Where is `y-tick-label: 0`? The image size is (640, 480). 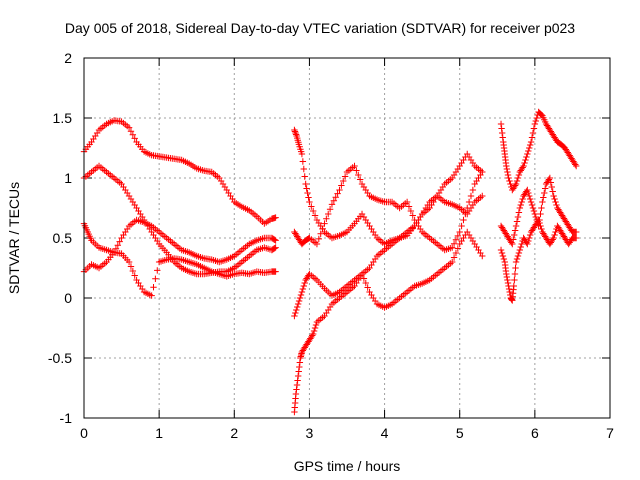
y-tick-label: 0 is located at coordinates (68, 298).